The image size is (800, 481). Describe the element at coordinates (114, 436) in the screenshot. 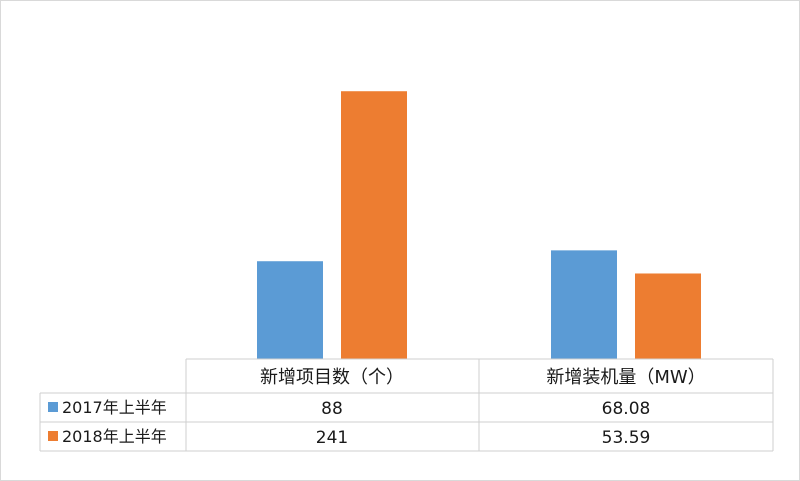

I see `legend-label-2018: 2018年上半年` at that location.